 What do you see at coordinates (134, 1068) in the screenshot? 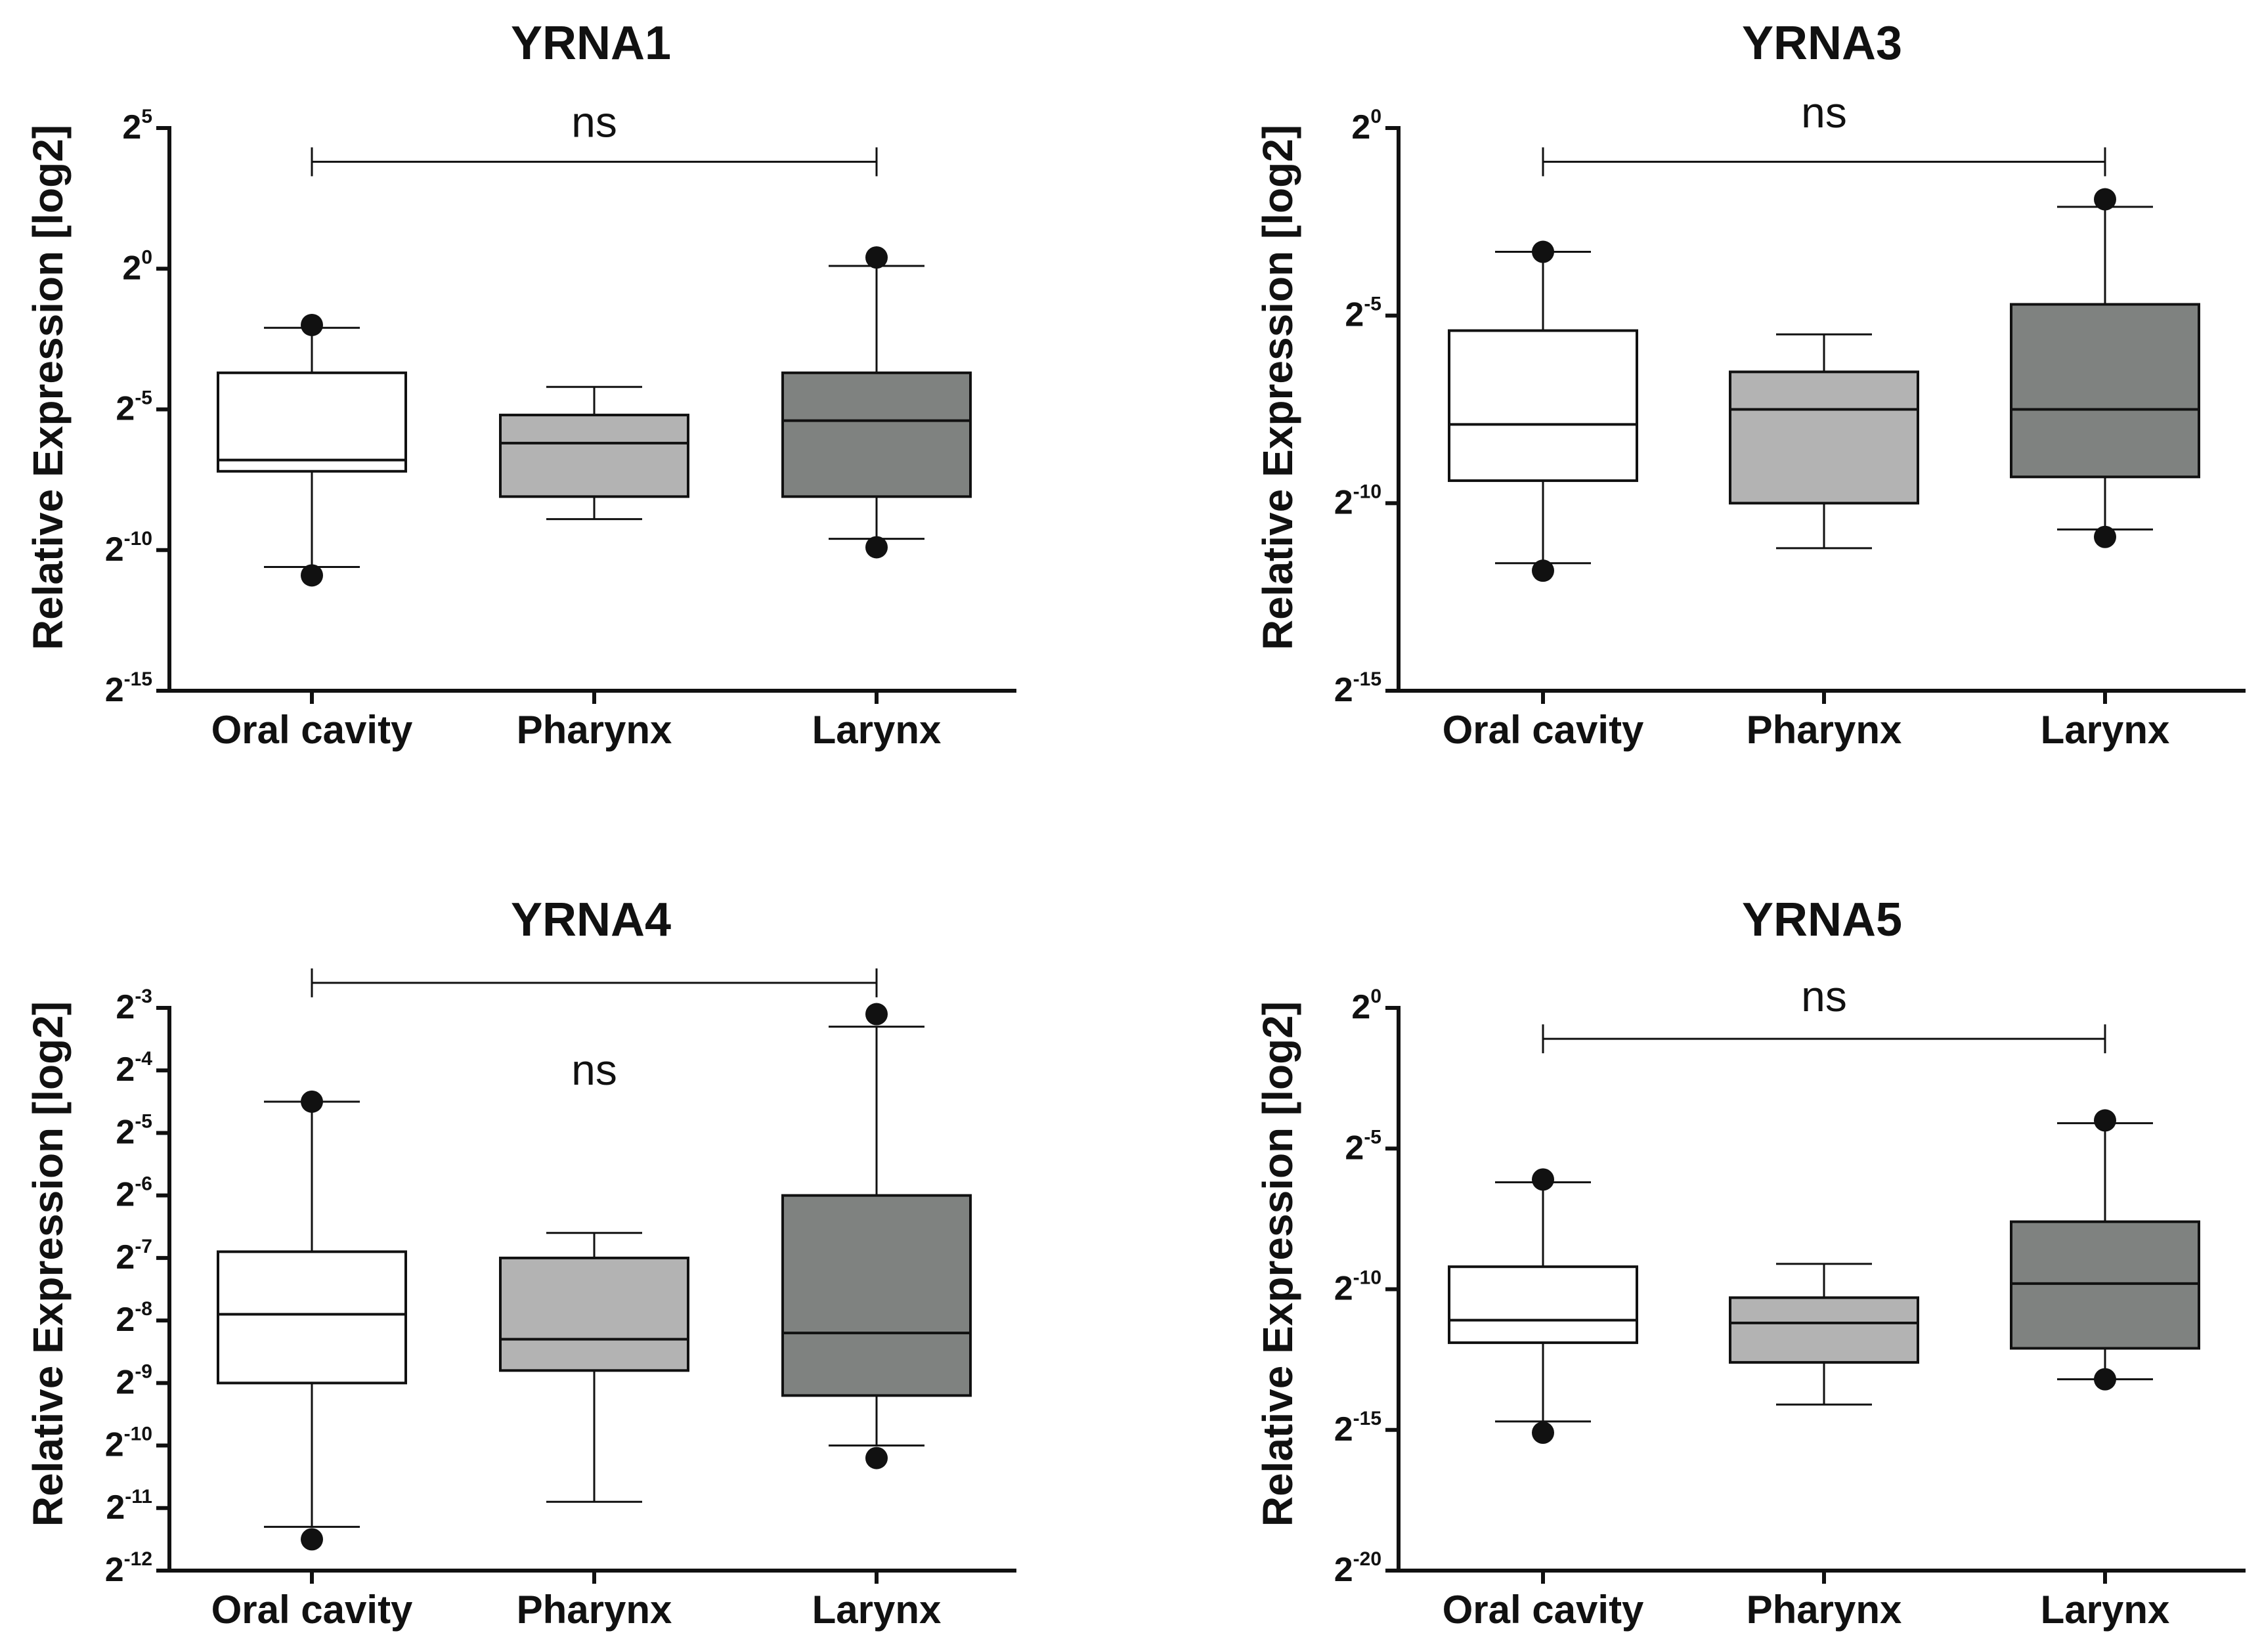
I see `y-tick-label: 2-4` at bounding box center [134, 1068].